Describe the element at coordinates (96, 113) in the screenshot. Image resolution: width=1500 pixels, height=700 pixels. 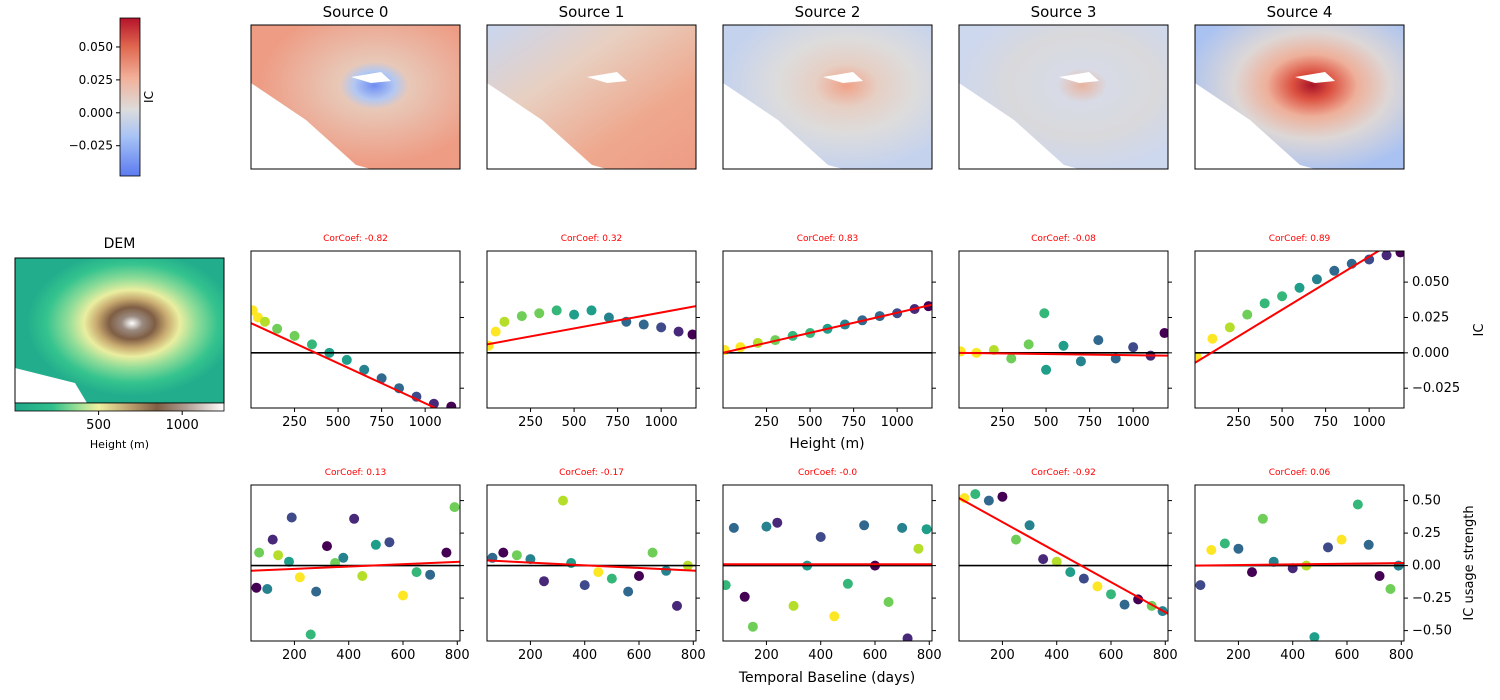
I see `colorbar-tick-label: 0.000` at that location.